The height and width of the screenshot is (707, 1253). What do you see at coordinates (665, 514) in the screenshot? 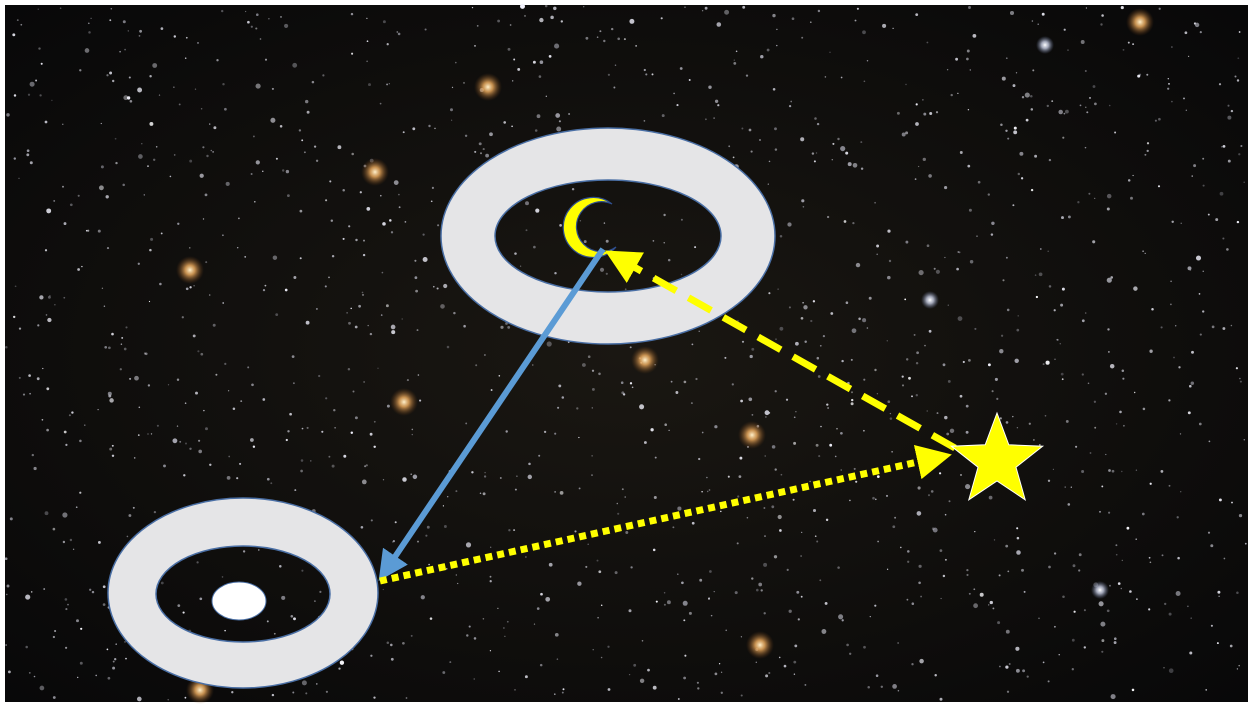
I see `yellow-dotted-arrow` at bounding box center [665, 514].